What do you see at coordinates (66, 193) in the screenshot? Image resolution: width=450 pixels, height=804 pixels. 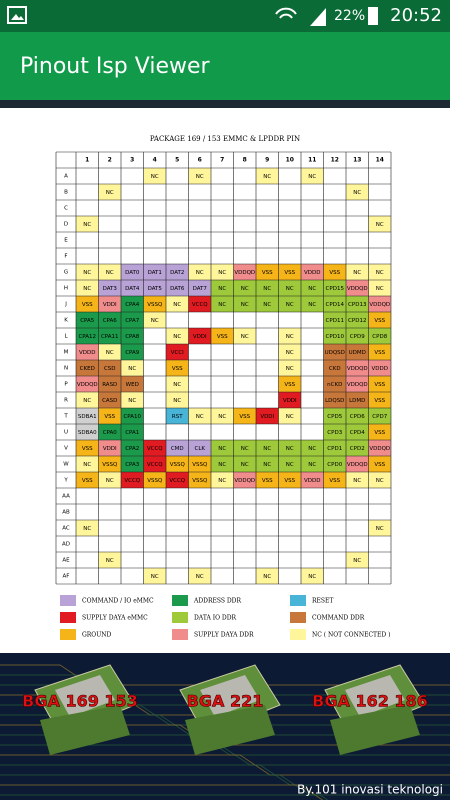 I see `row-label: B` at bounding box center [66, 193].